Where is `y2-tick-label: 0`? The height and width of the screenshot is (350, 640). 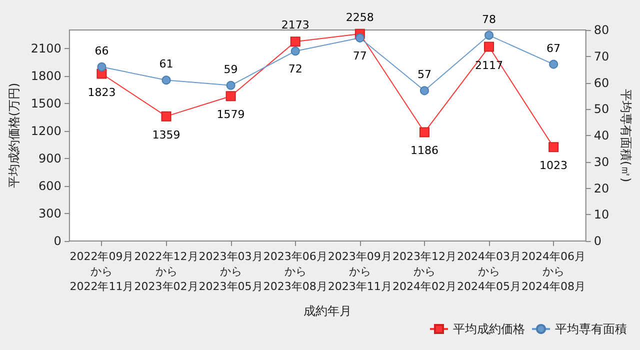 y2-tick-label: 0 is located at coordinates (598, 241).